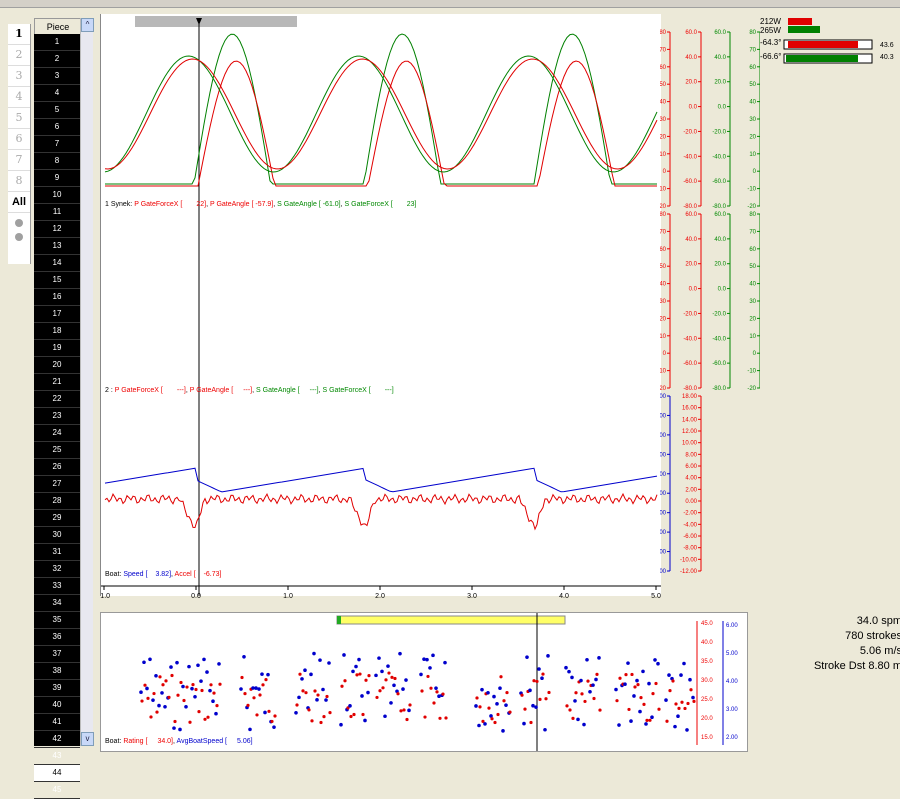  What do you see at coordinates (57, 722) in the screenshot?
I see `piece-item-41: 41` at bounding box center [57, 722].